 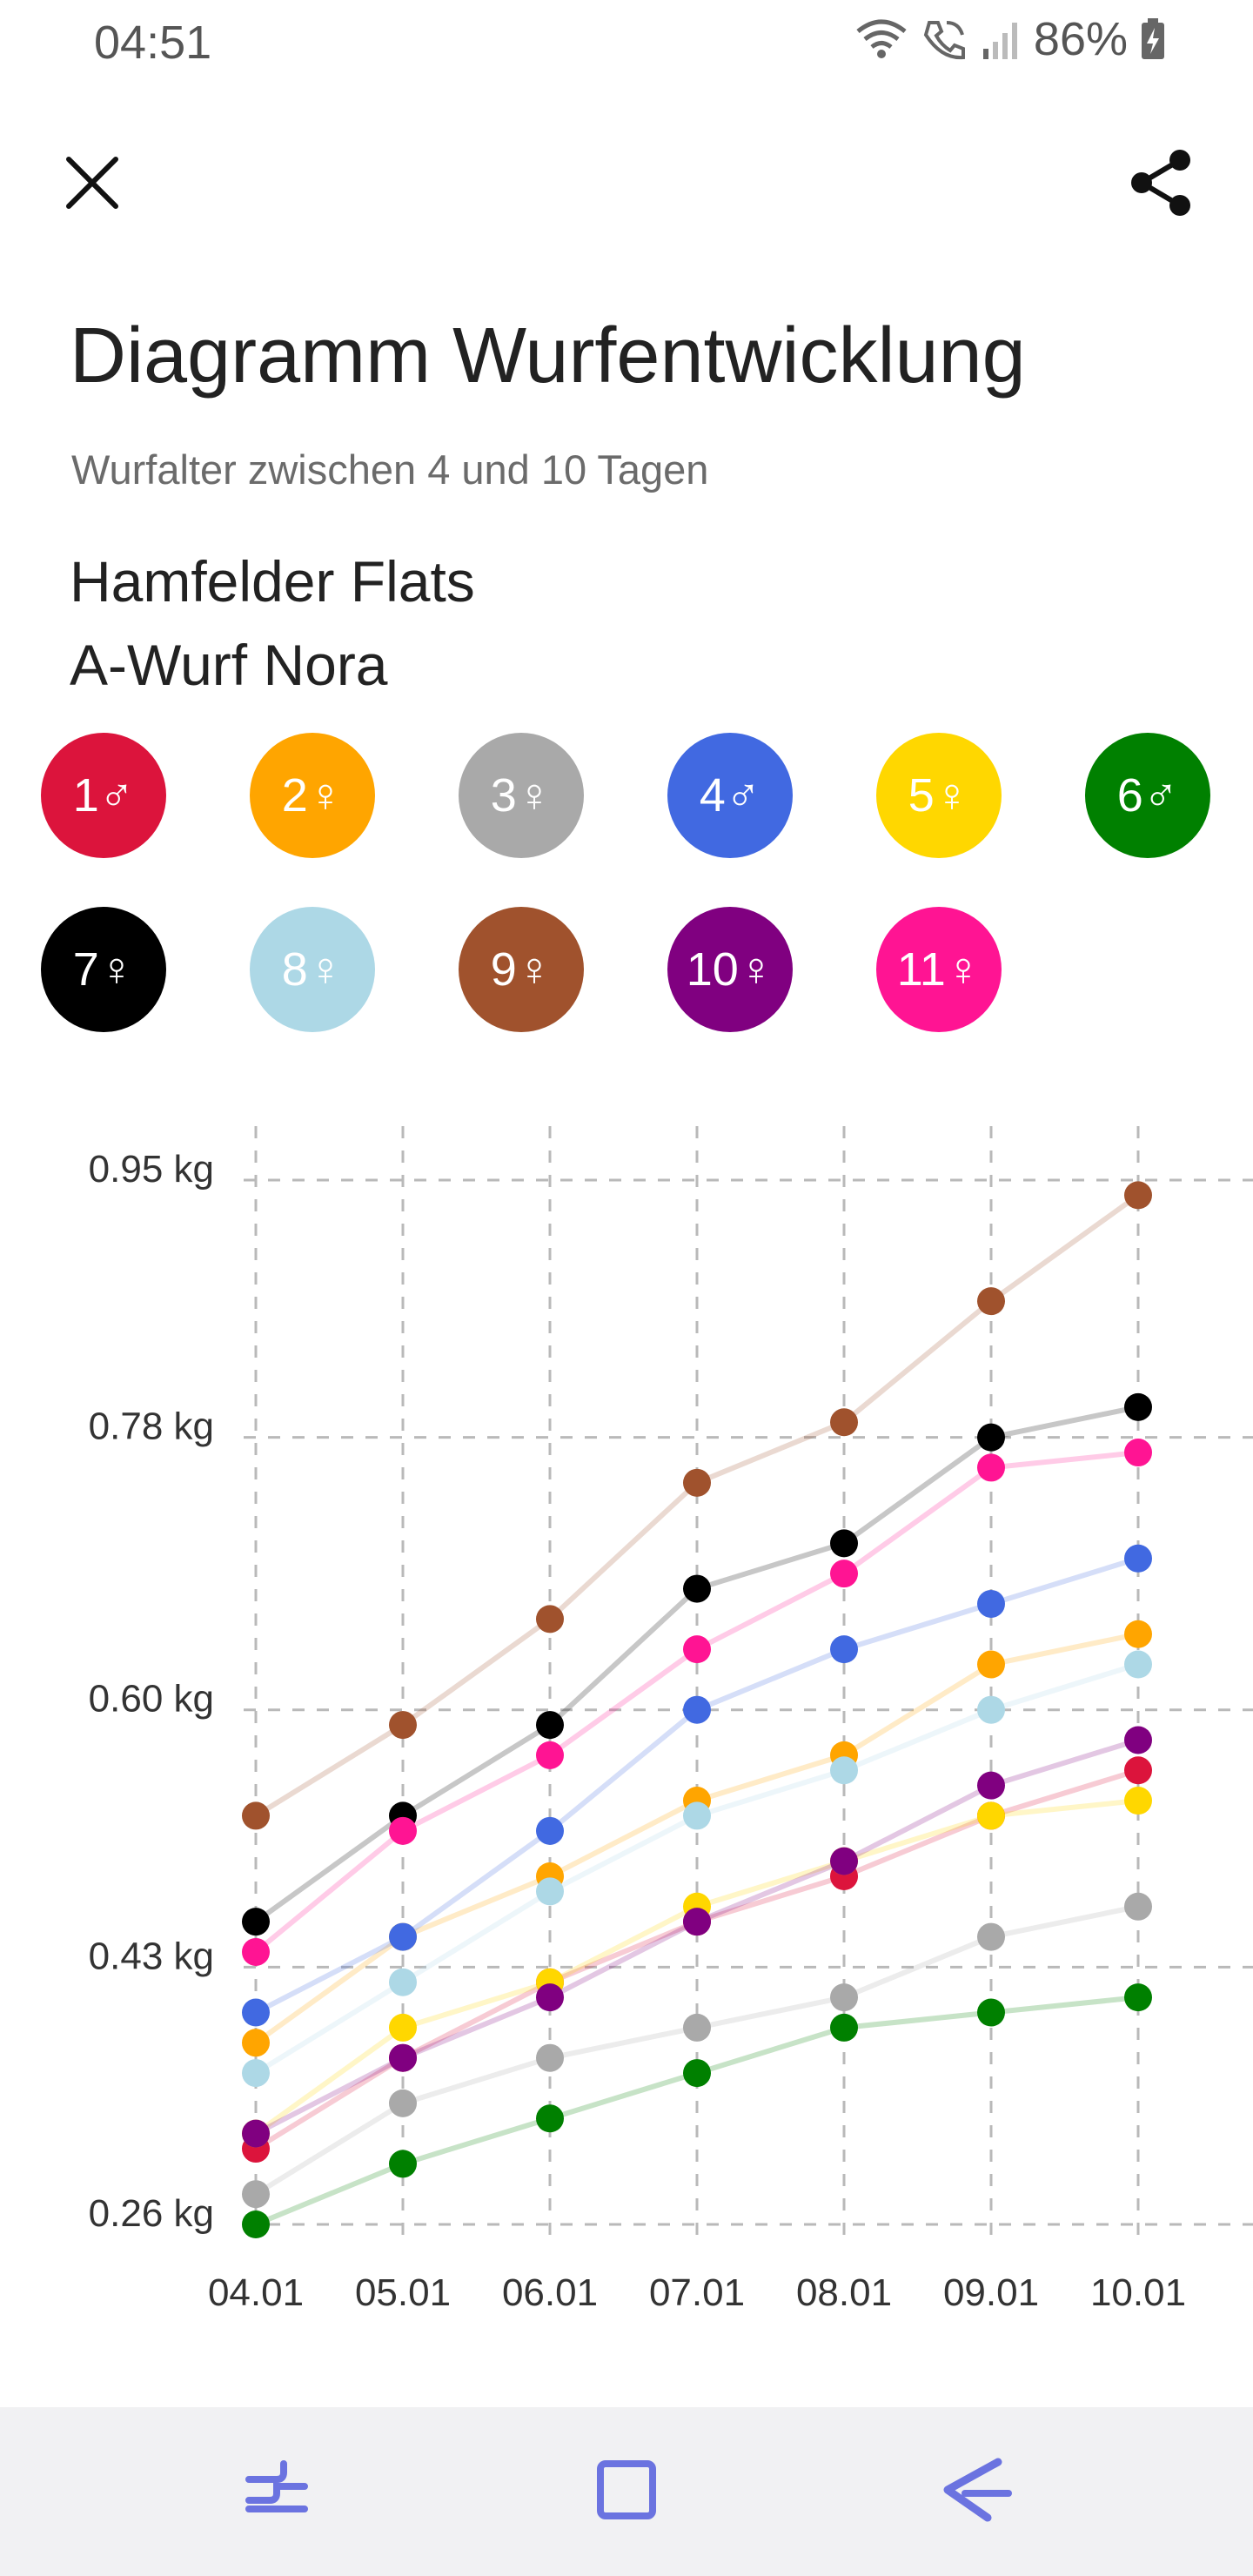 I want to click on puppy-chip: 2♀, so click(x=312, y=795).